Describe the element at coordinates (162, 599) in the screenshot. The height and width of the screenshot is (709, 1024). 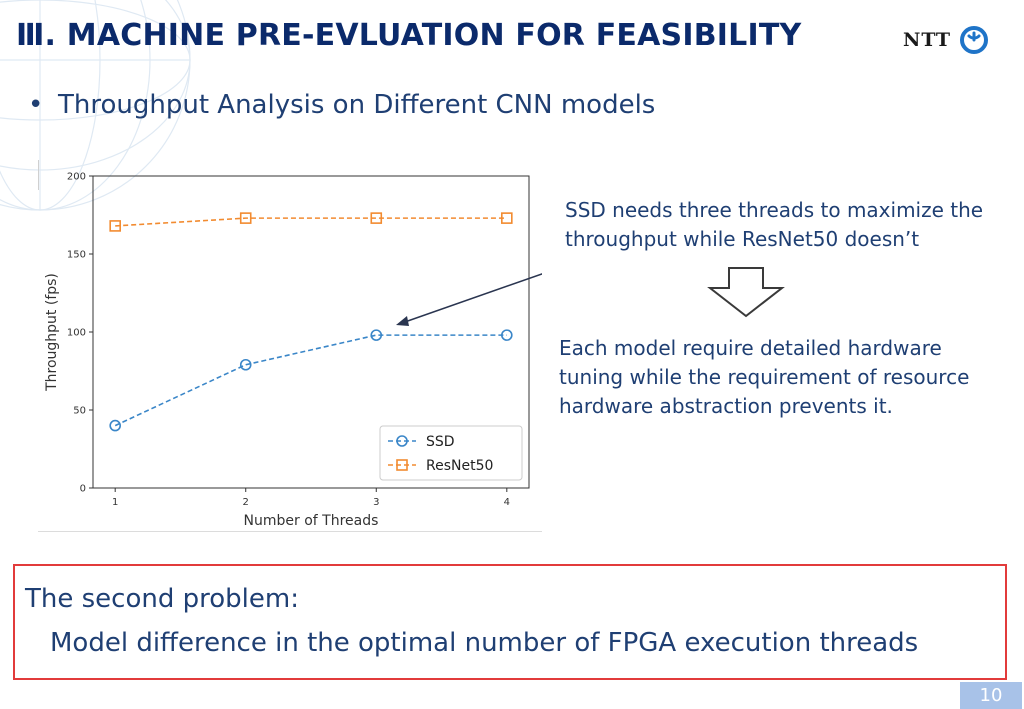
I see `problem-title: The second problem:` at that location.